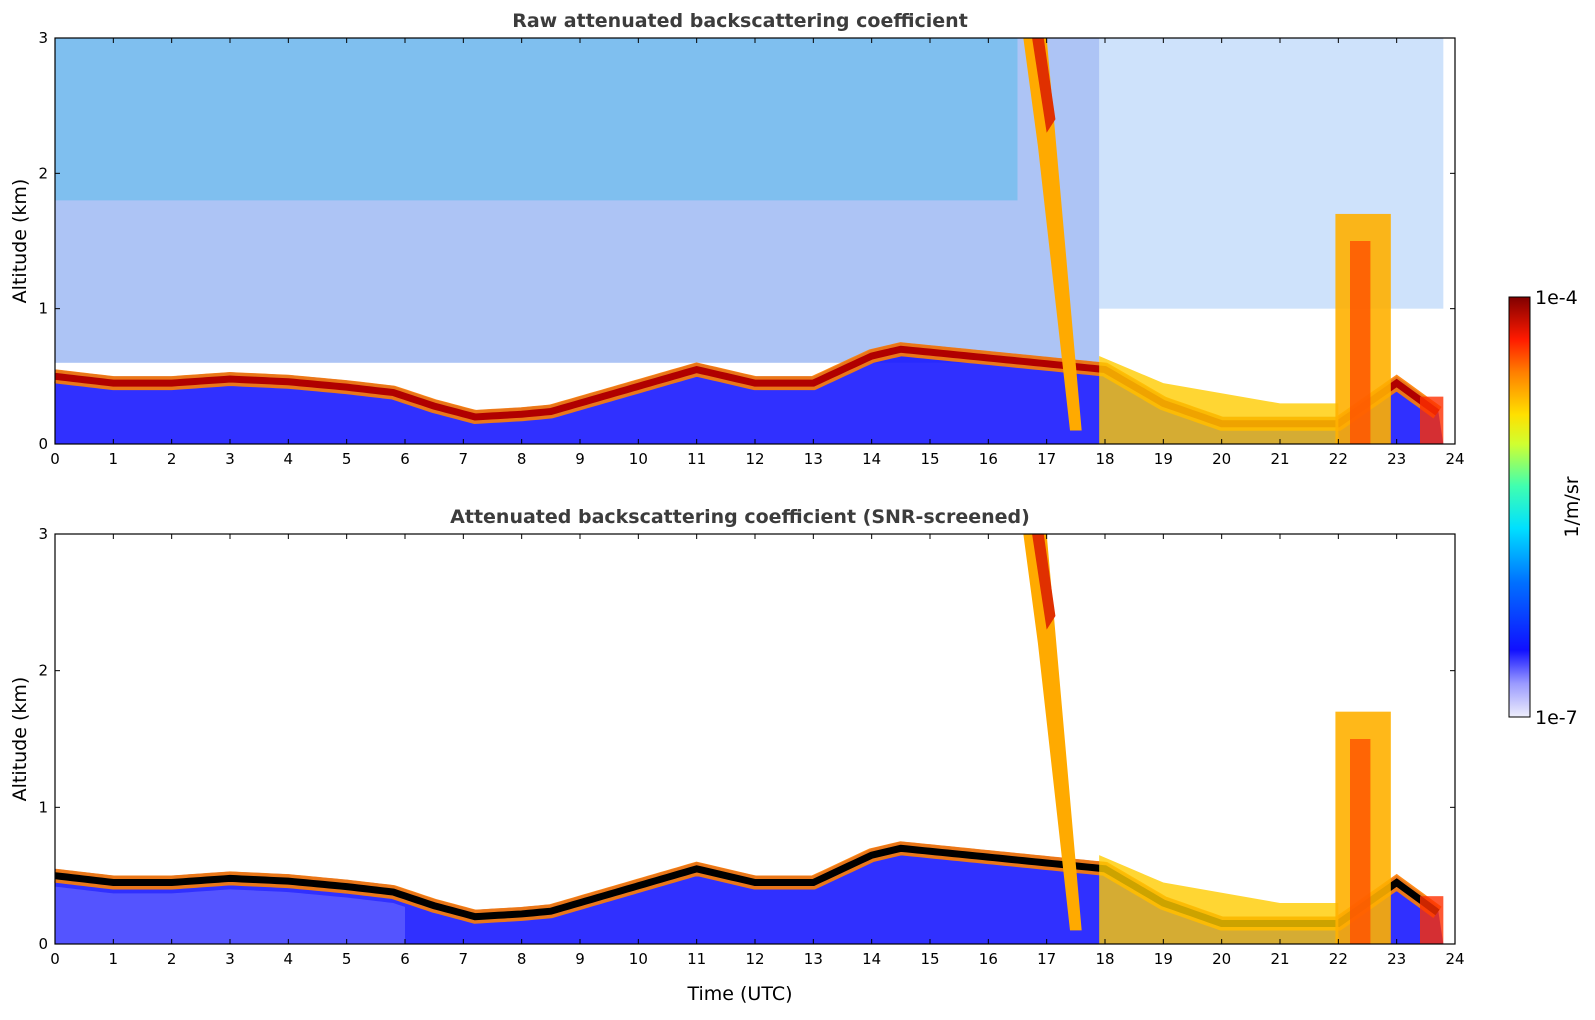  I want to click on colorbar-max-label: 1e-4, so click(1556, 298).